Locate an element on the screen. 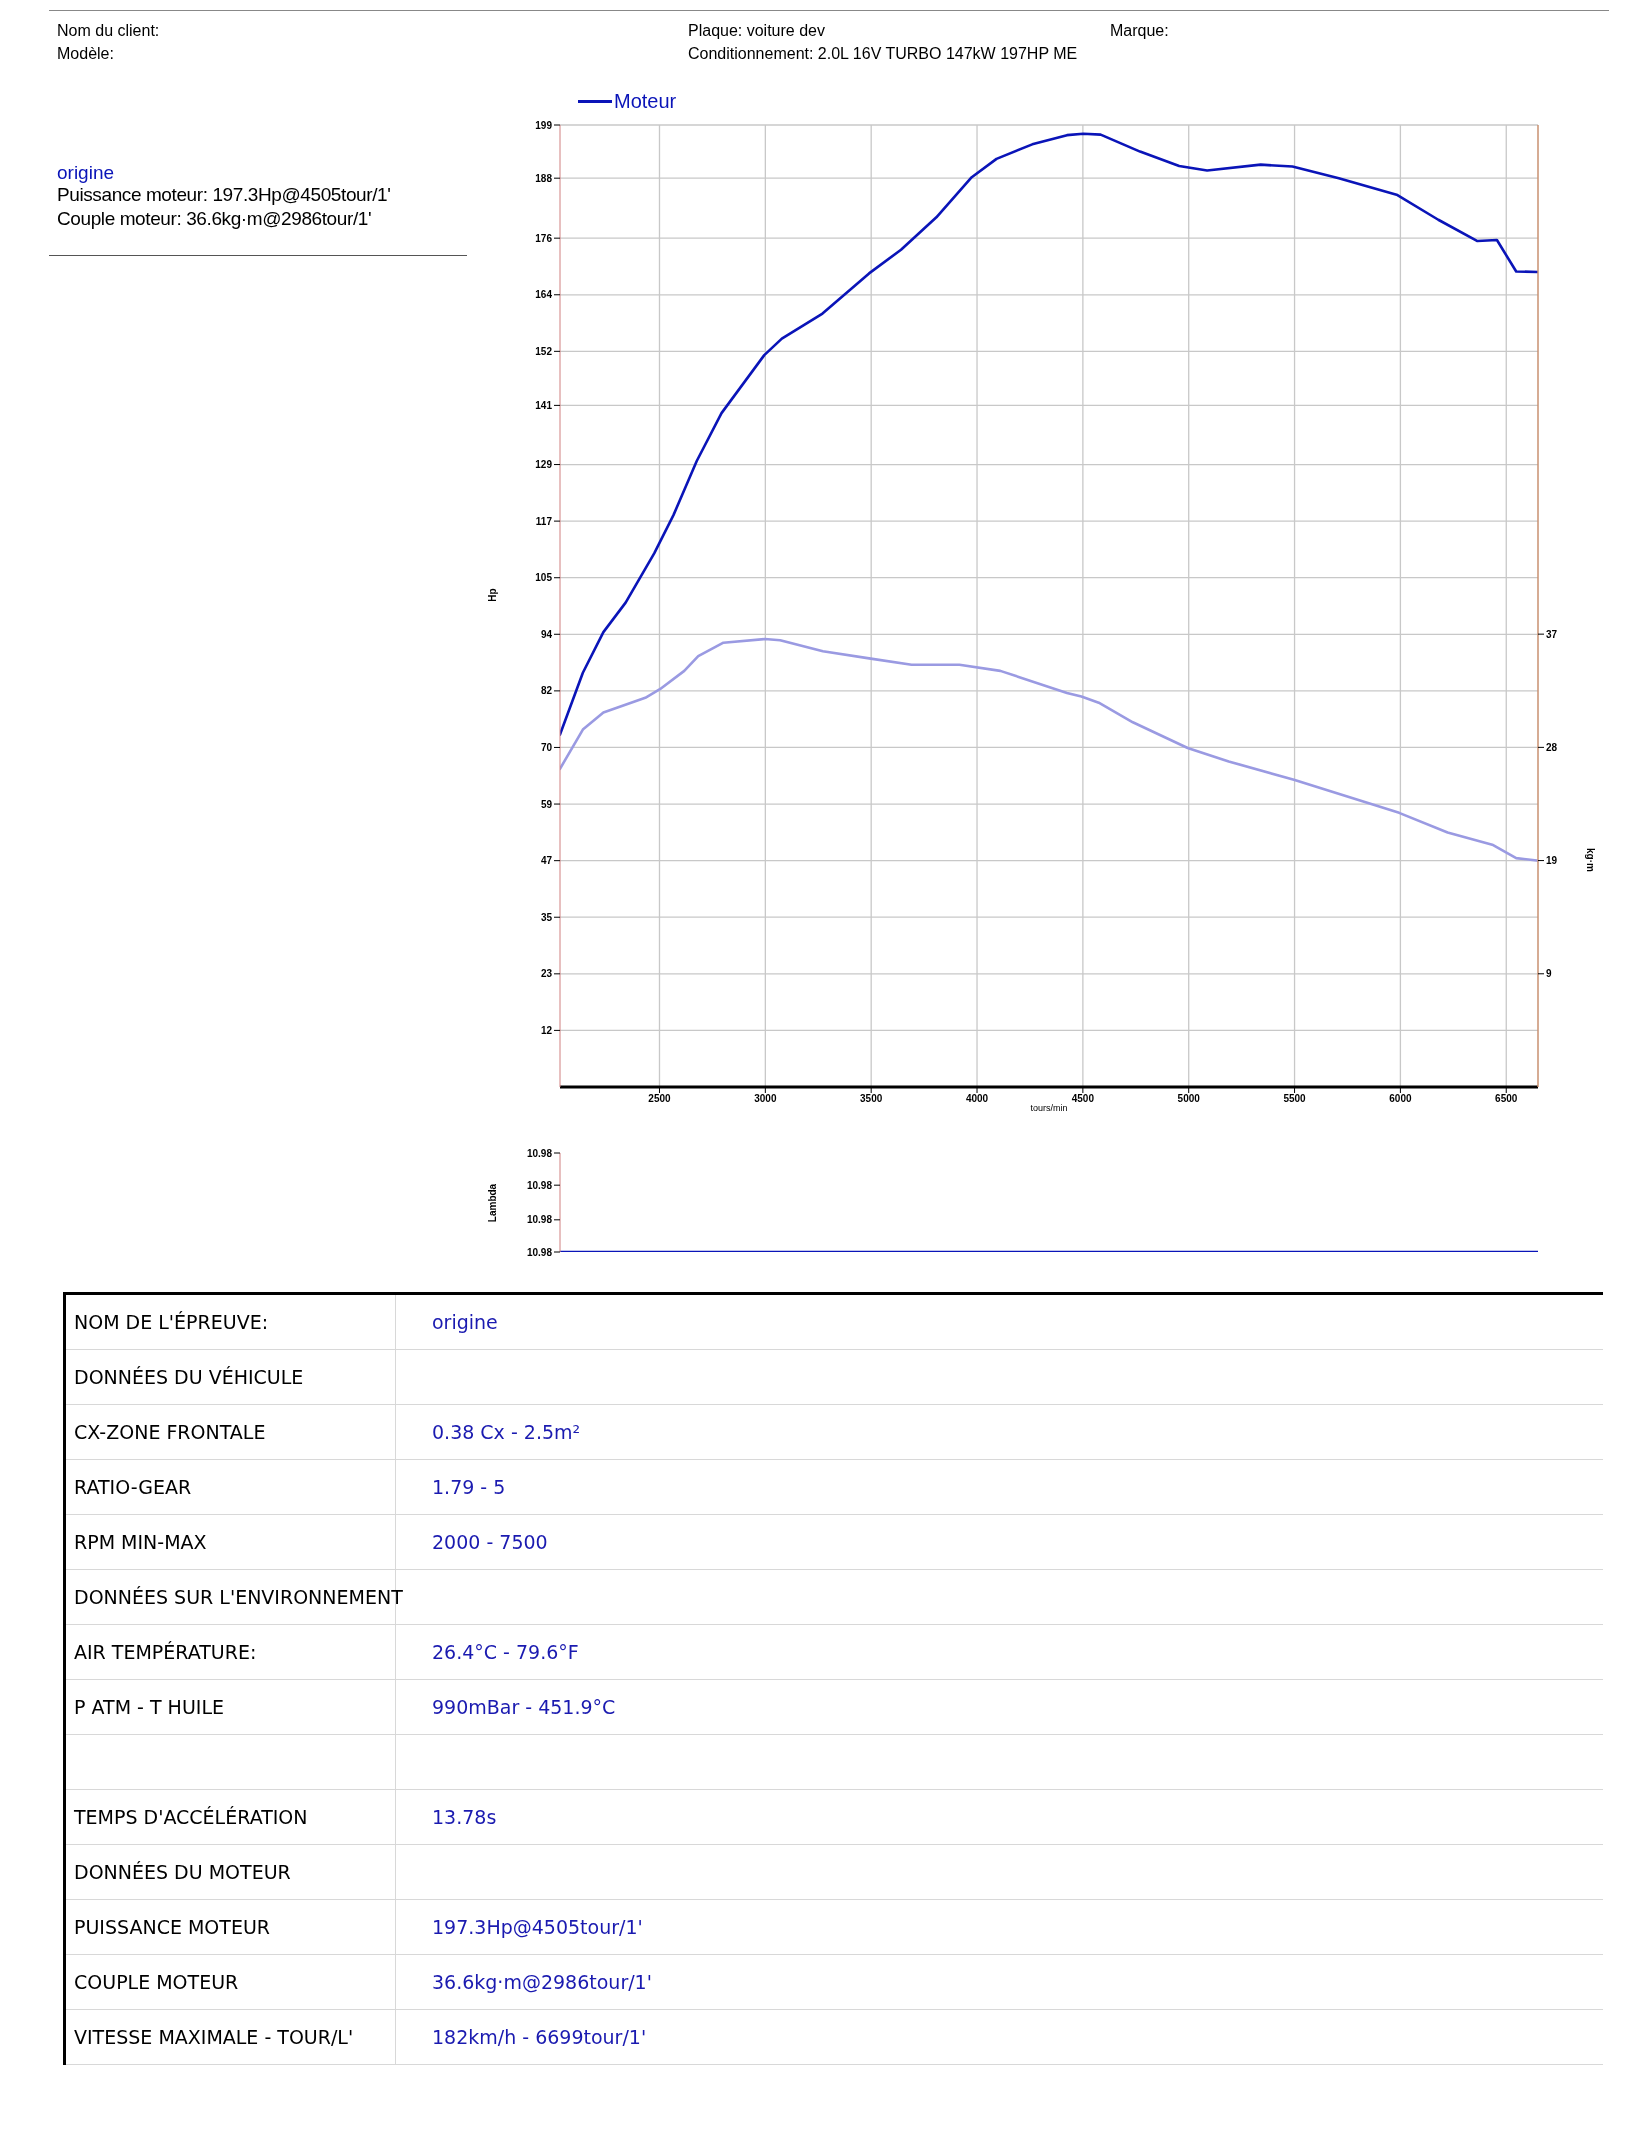 The height and width of the screenshot is (2142, 1644). x-tick-label: 5000 is located at coordinates (1189, 1099).